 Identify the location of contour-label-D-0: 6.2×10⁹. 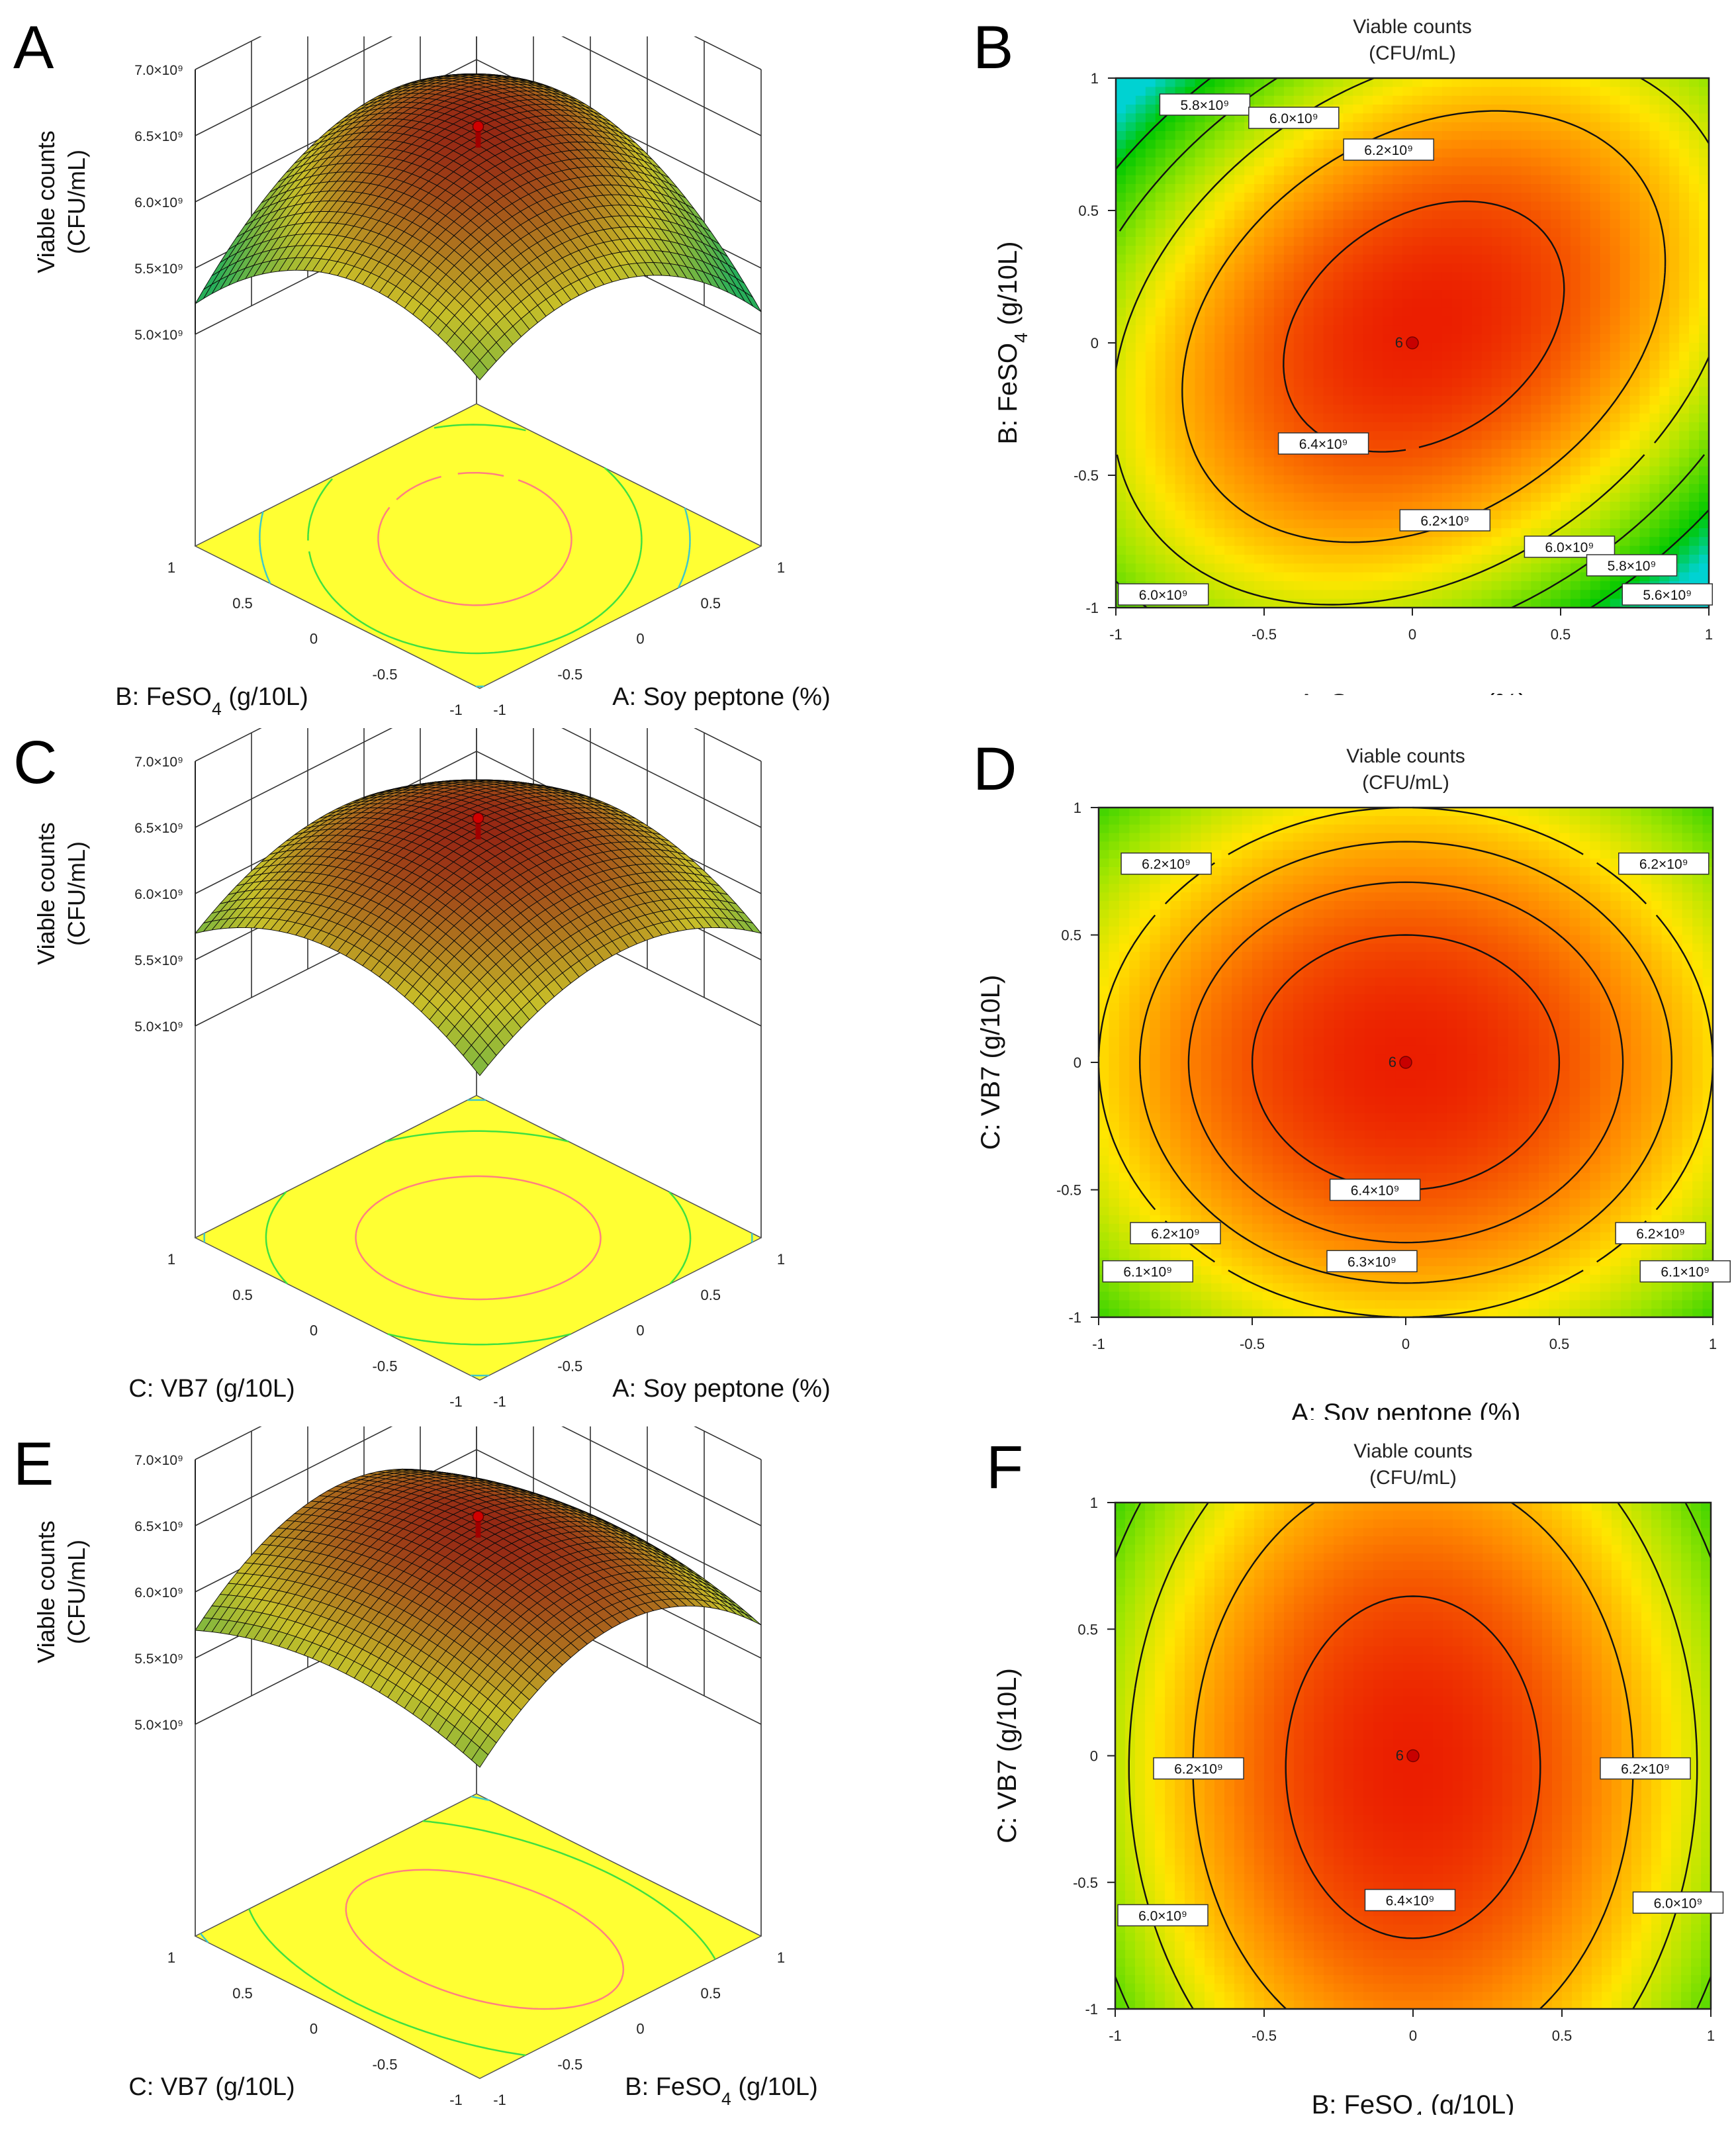
(1166, 864).